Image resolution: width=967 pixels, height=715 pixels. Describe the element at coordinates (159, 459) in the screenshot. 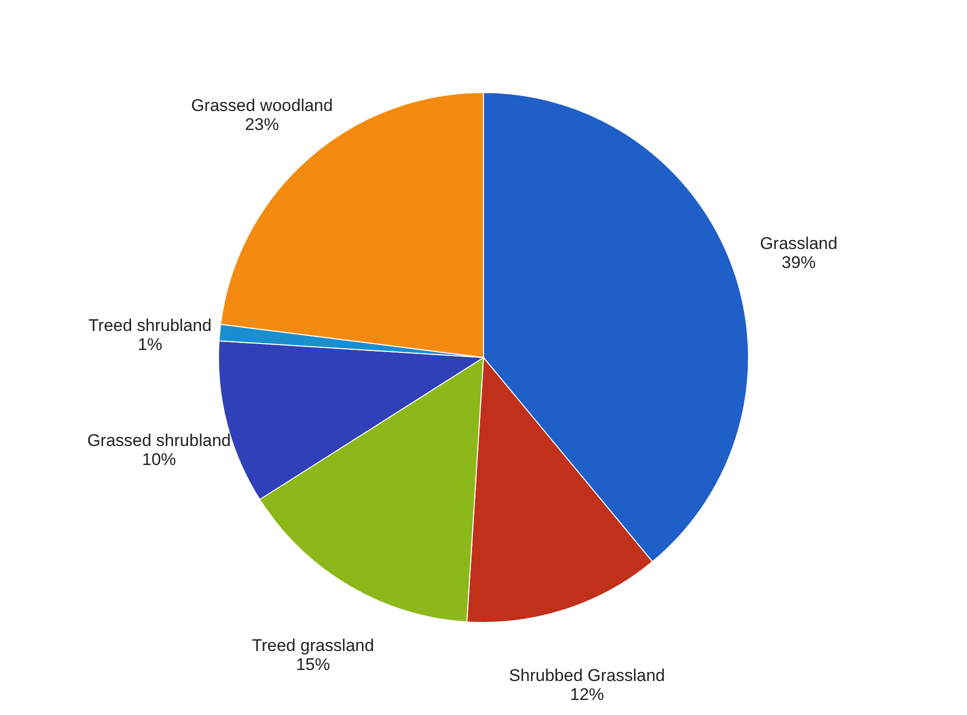

I see `data-label: 10%` at that location.